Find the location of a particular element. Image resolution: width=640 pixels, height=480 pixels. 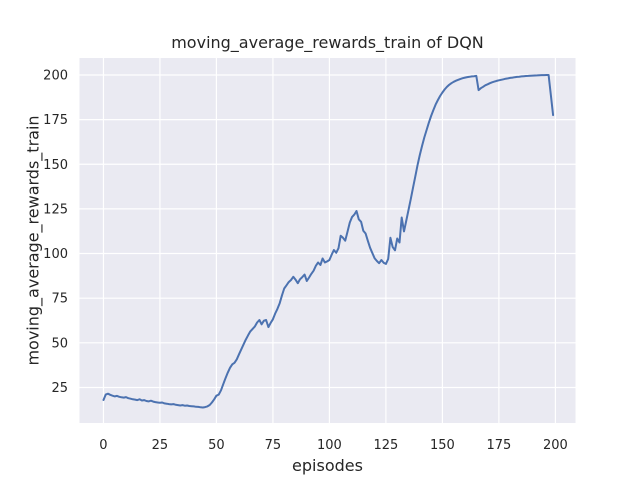

x-axis-tick-labels: 0 25 50 75 100 125 150 175 200 is located at coordinates (333, 445).